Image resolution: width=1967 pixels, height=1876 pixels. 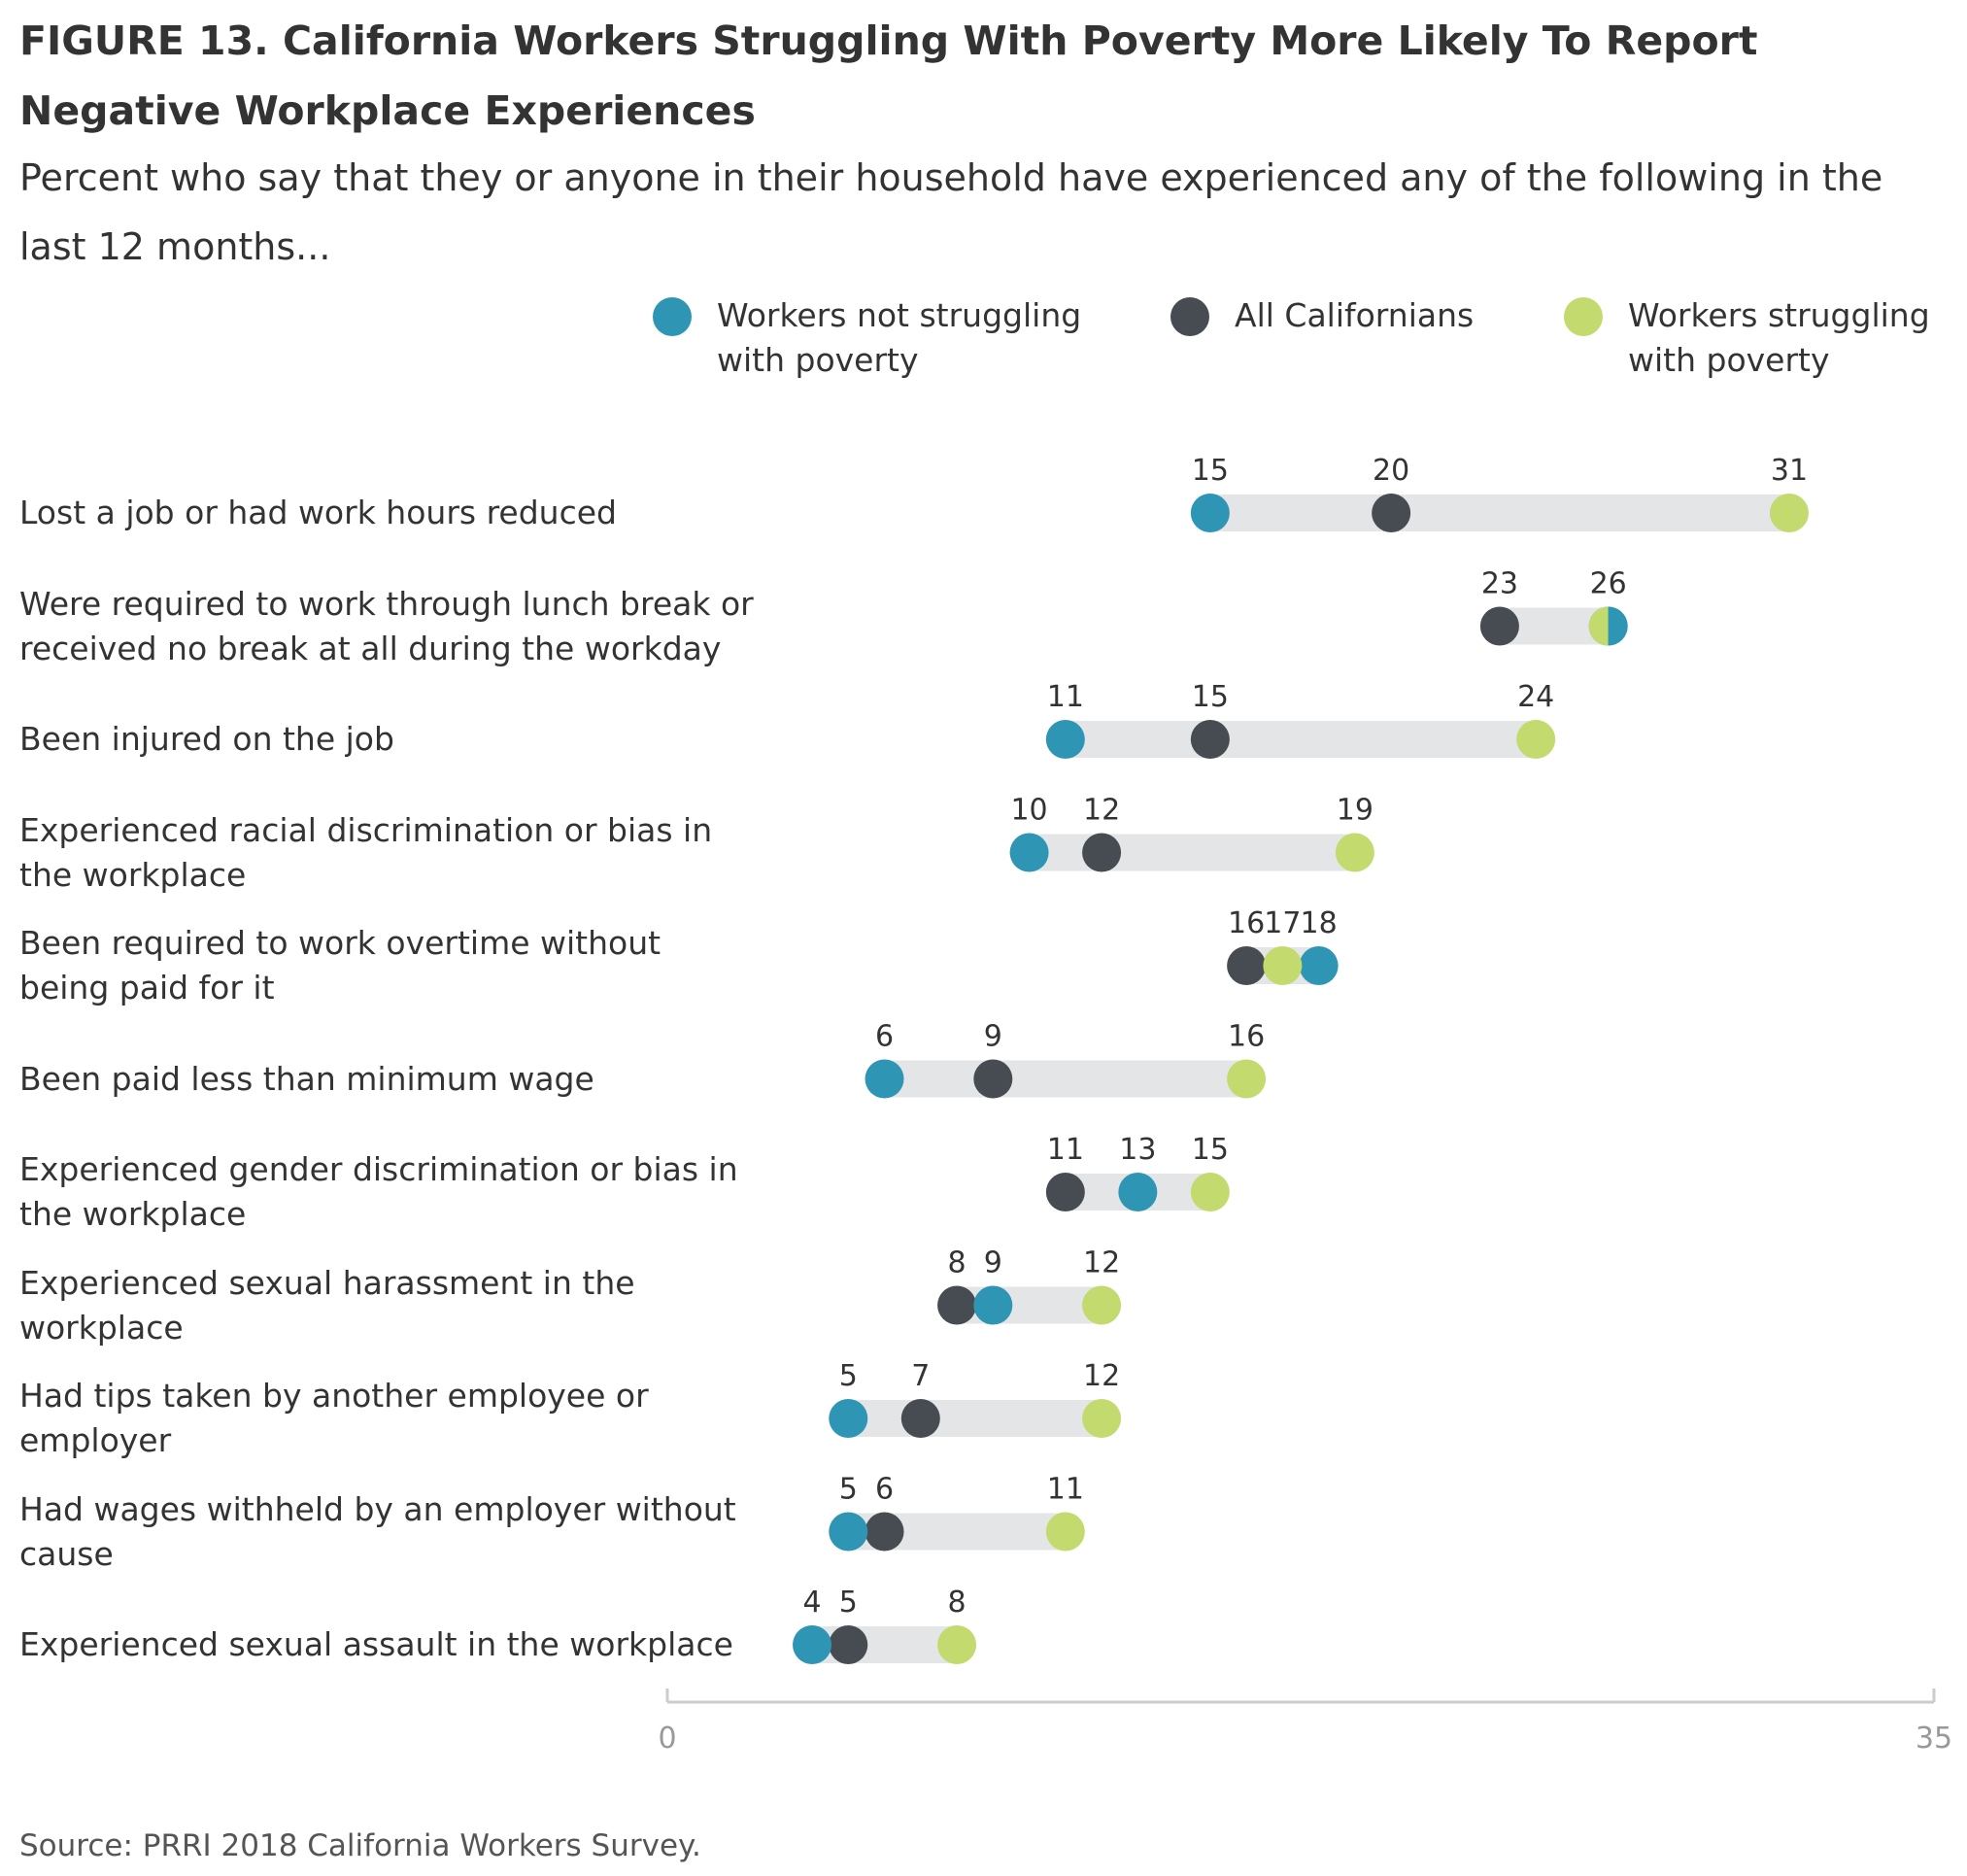 I want to click on value-label: 13, so click(x=1137, y=1150).